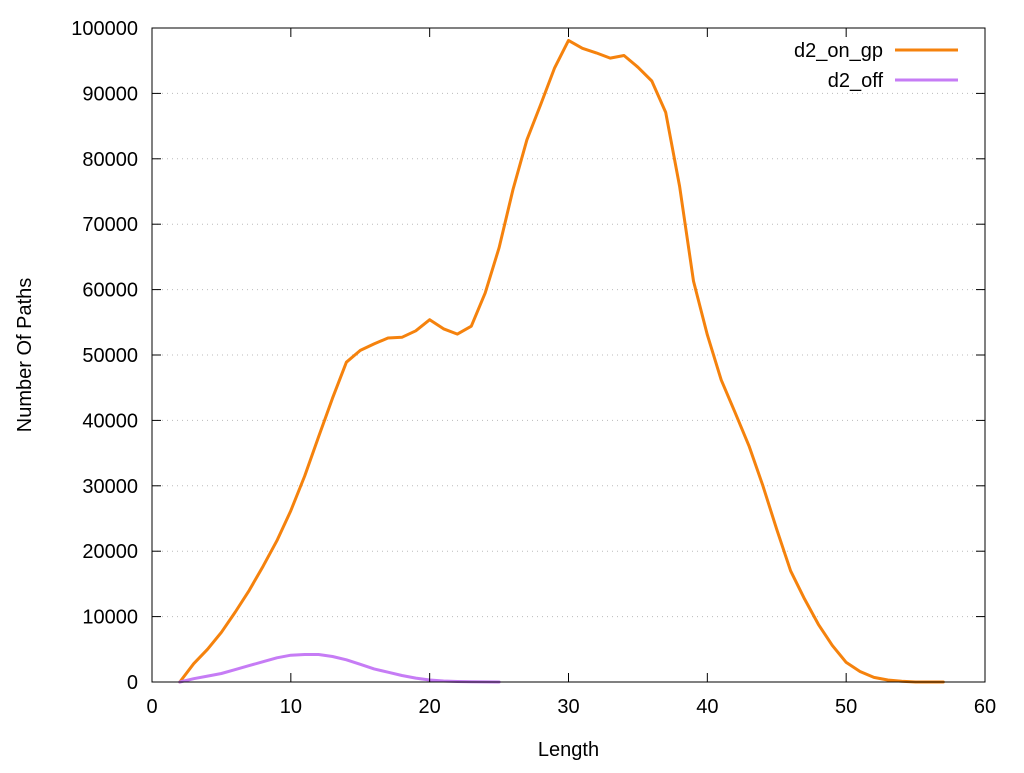 The image size is (1024, 773). What do you see at coordinates (110, 618) in the screenshot?
I see `y-tick-label: 10000` at bounding box center [110, 618].